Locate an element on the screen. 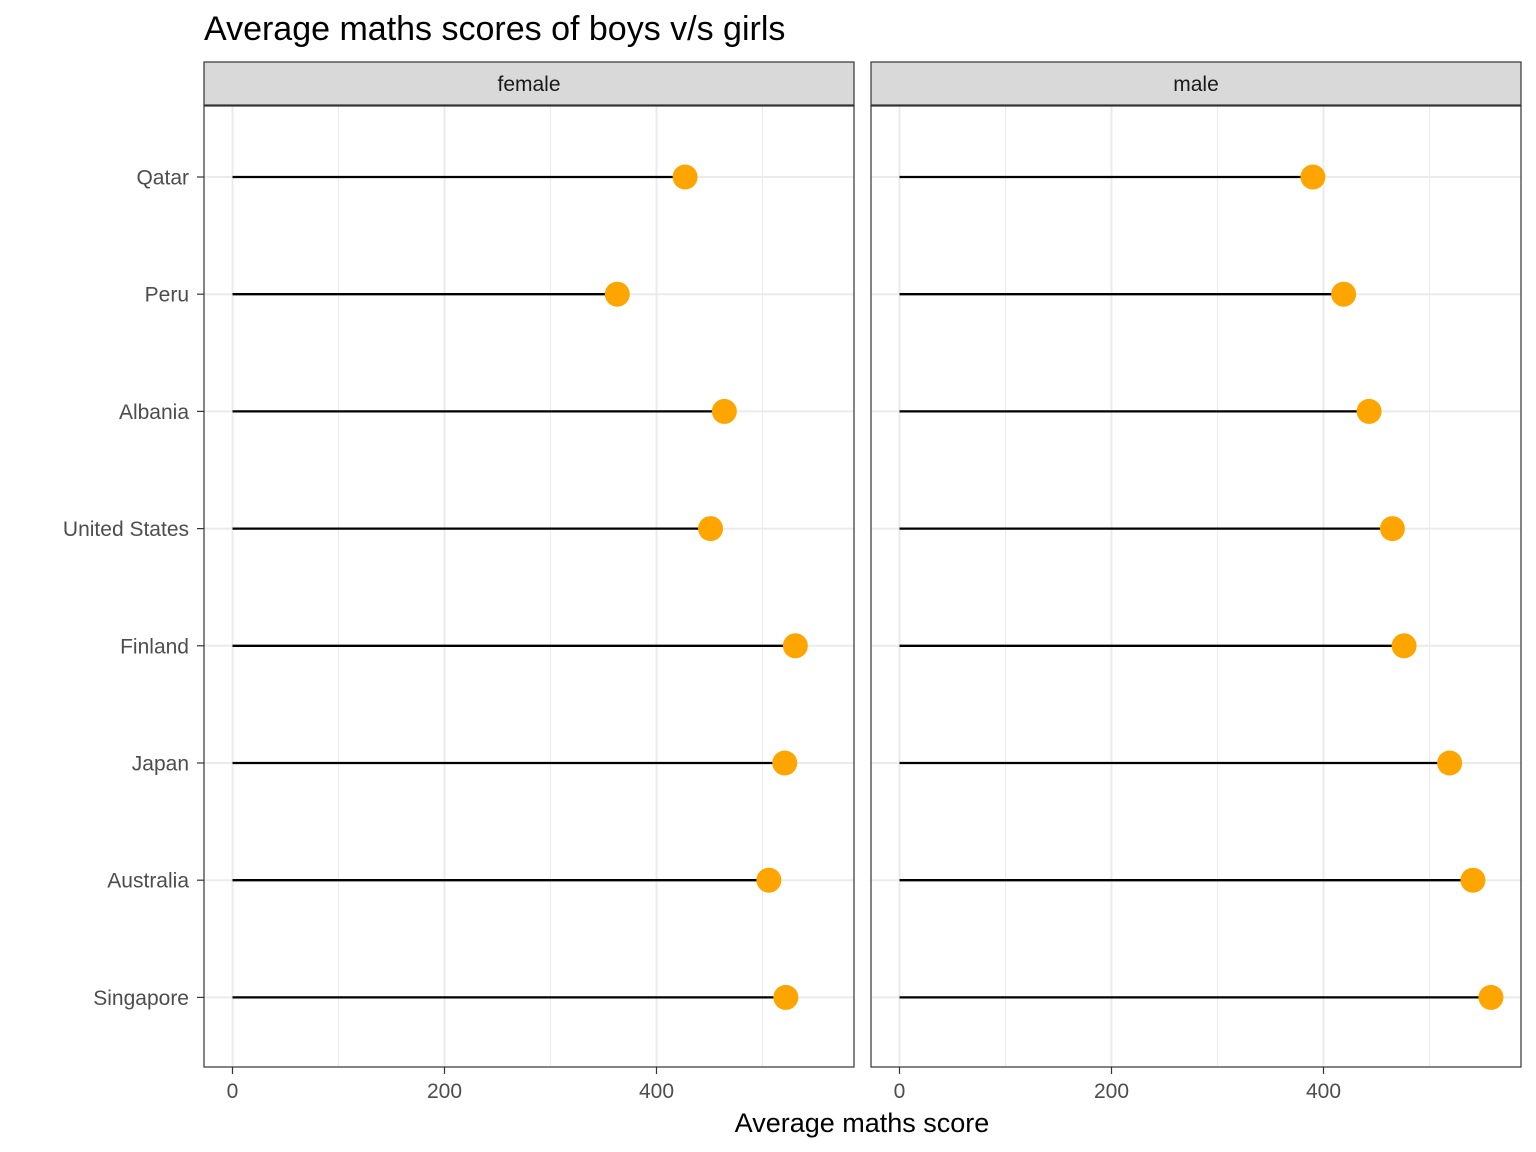 The width and height of the screenshot is (1536, 1152). facet-strip-female is located at coordinates (529, 83).